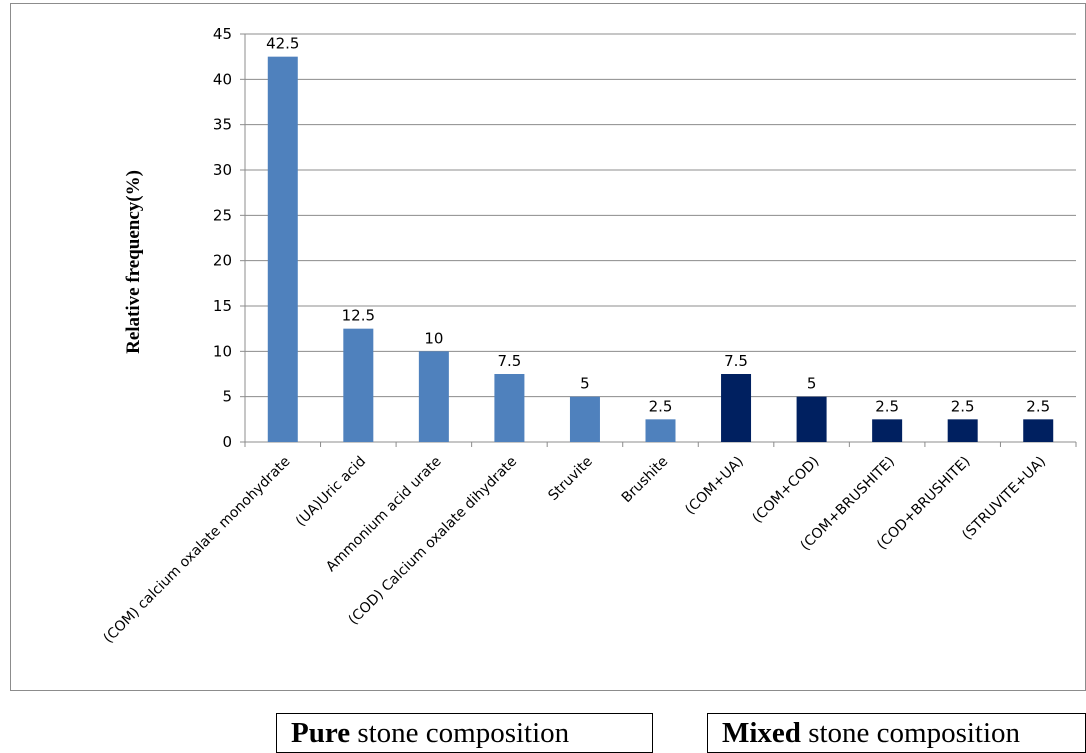  I want to click on legend-mixed: Mixed stone composition, so click(896, 733).